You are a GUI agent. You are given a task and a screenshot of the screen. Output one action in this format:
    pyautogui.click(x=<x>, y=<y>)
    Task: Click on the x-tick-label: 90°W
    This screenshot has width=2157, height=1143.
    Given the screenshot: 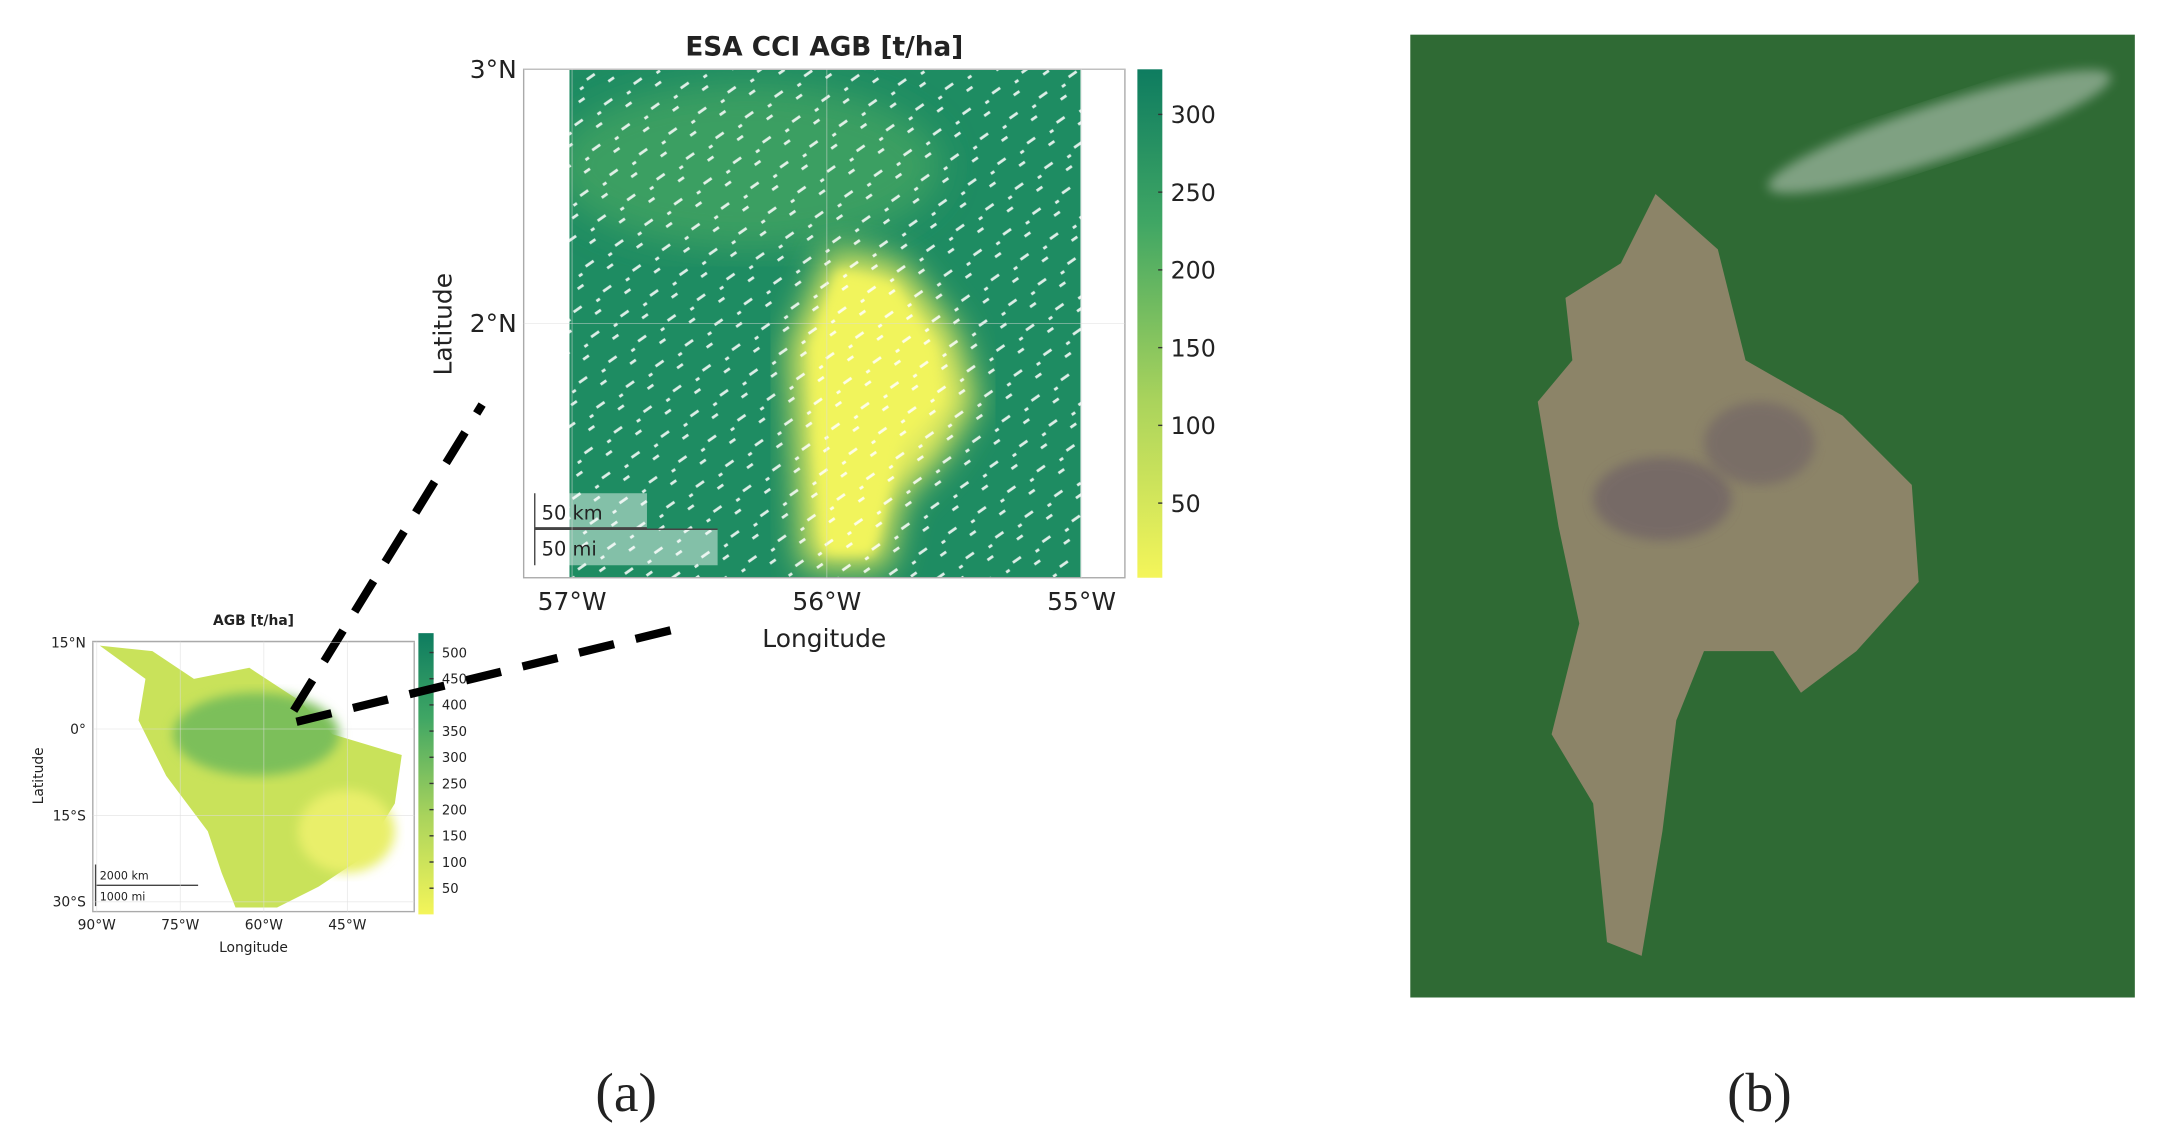 What is the action you would take?
    pyautogui.click(x=97, y=926)
    